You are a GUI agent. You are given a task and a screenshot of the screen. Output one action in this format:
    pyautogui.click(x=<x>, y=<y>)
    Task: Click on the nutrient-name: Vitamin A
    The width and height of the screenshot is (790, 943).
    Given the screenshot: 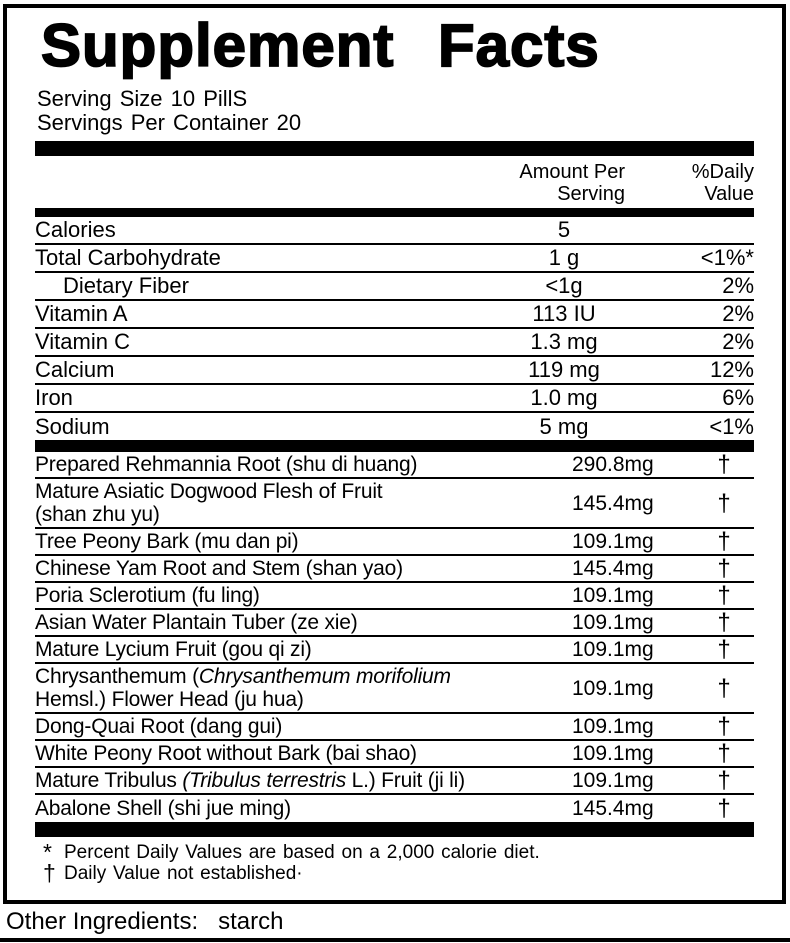 What is the action you would take?
    pyautogui.click(x=81, y=313)
    